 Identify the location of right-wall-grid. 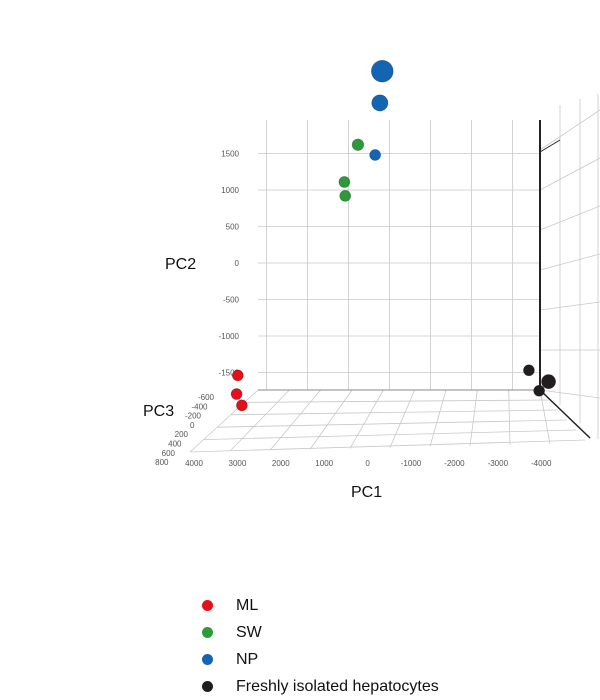
(569, 266).